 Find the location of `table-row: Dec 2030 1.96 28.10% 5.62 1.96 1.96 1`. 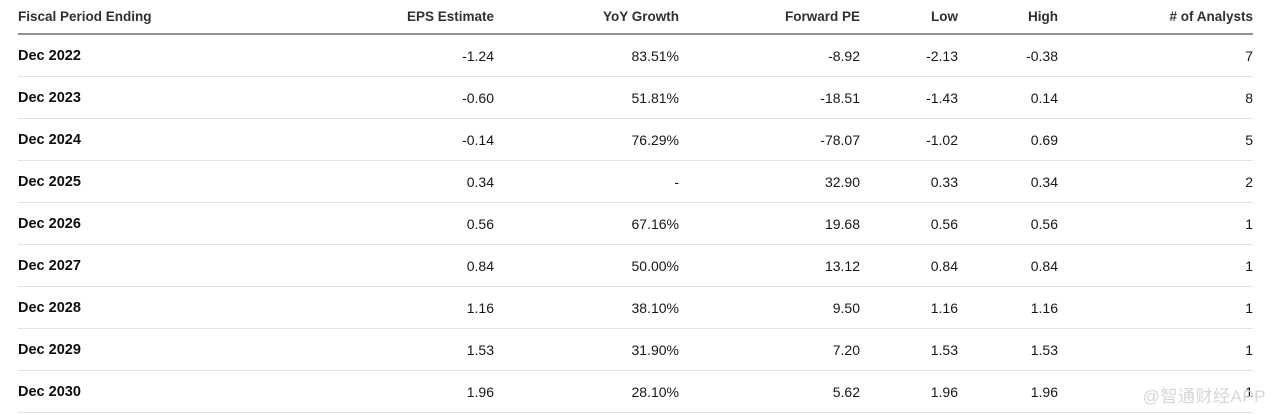

table-row: Dec 2030 1.96 28.10% 5.62 1.96 1.96 1 is located at coordinates (635, 391).